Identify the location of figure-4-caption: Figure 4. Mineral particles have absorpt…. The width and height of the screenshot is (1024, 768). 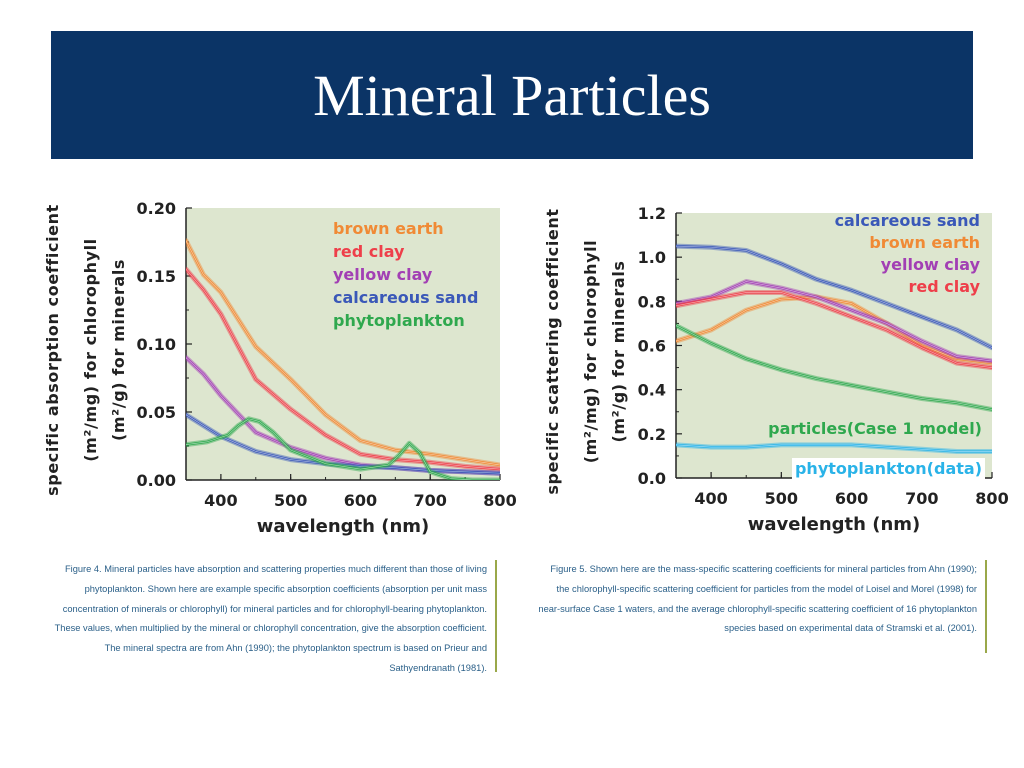
(272, 616).